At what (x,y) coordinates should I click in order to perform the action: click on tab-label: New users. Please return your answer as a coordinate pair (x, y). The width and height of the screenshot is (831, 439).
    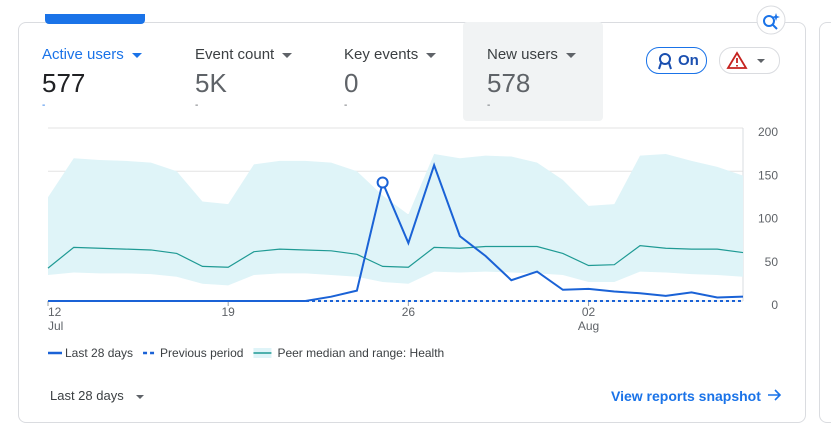
    Looking at the image, I should click on (531, 54).